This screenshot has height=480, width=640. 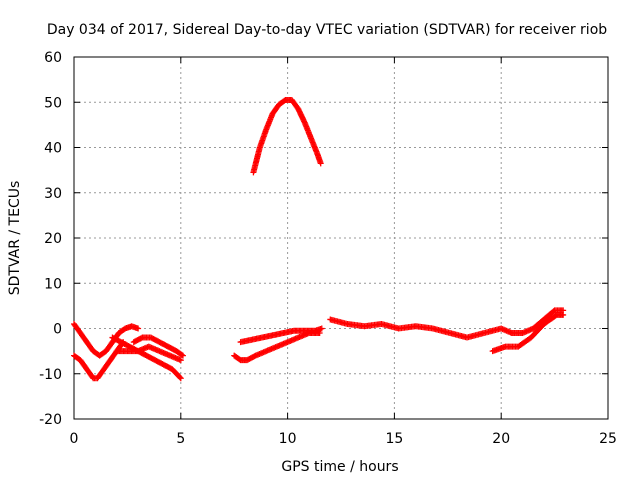 I want to click on series-arc11, so click(x=537, y=322).